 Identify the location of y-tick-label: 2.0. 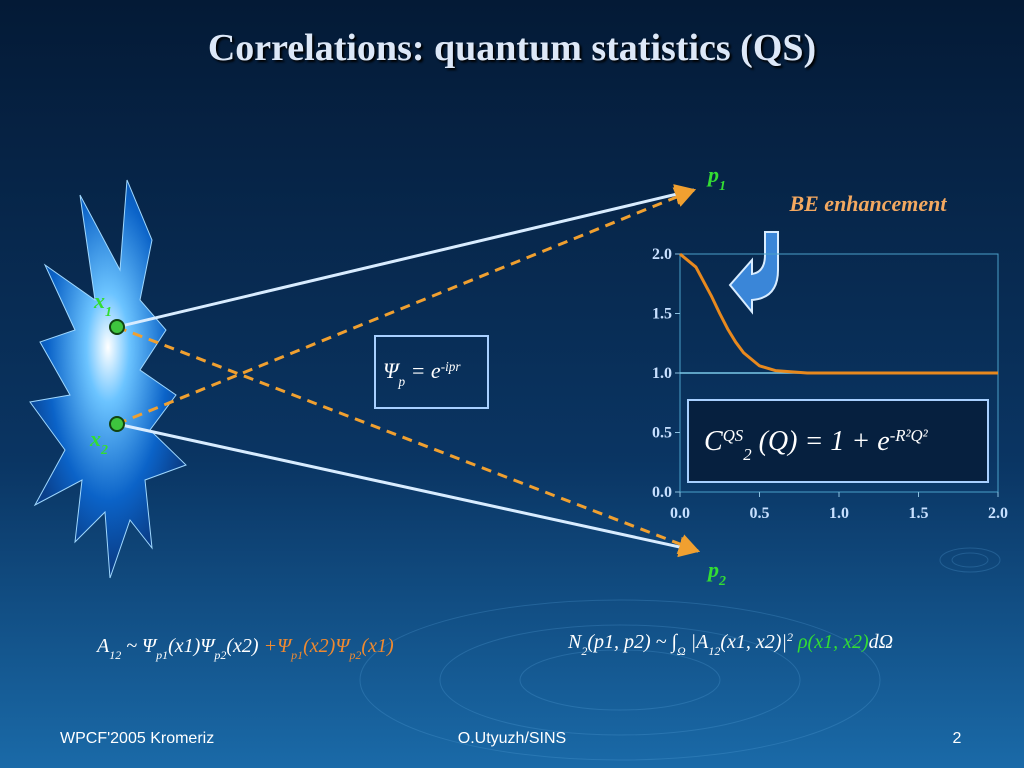
(662, 254).